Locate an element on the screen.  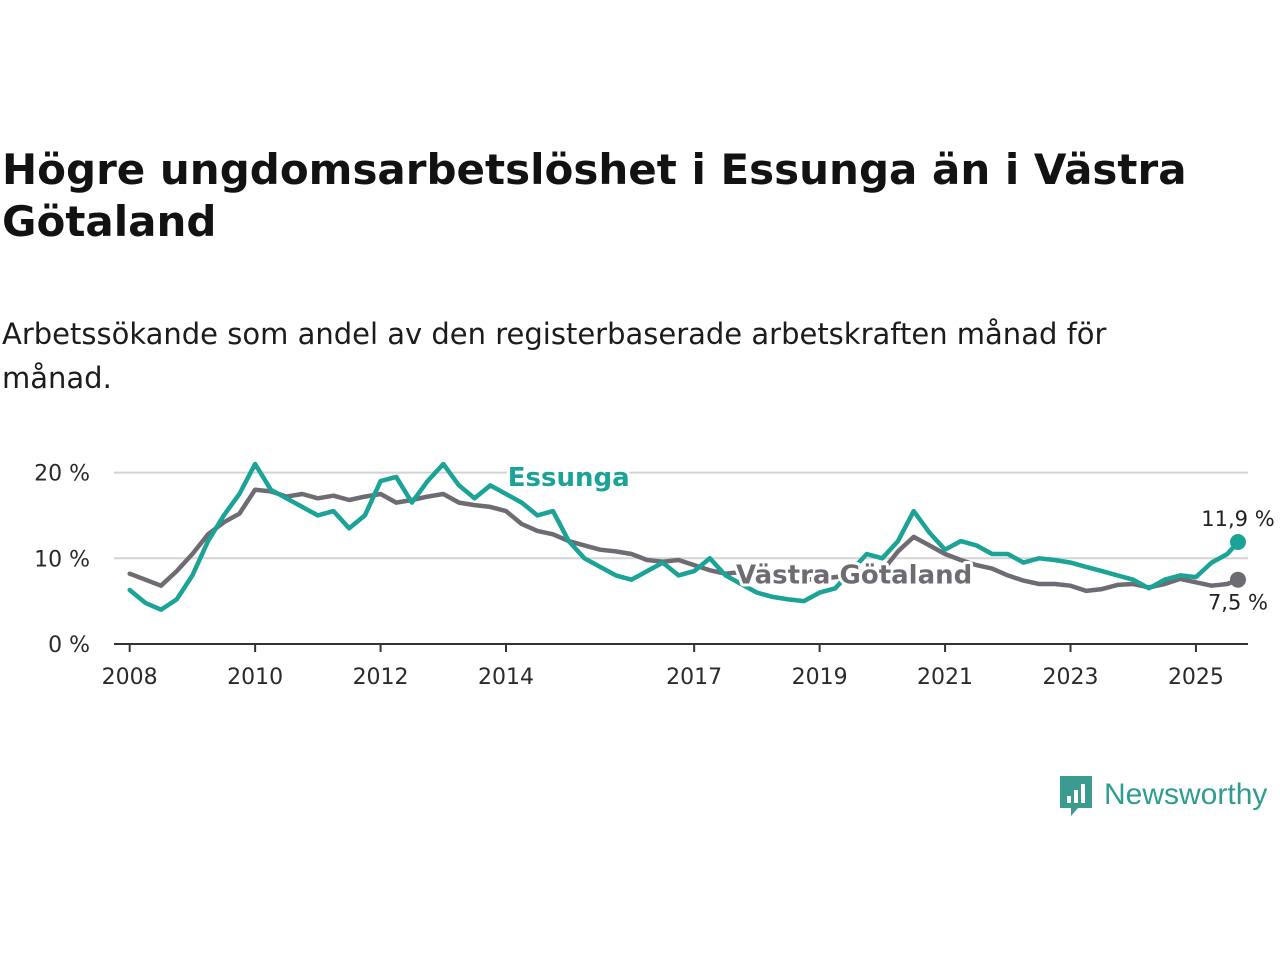
x-tick-label: 2019 is located at coordinates (820, 677).